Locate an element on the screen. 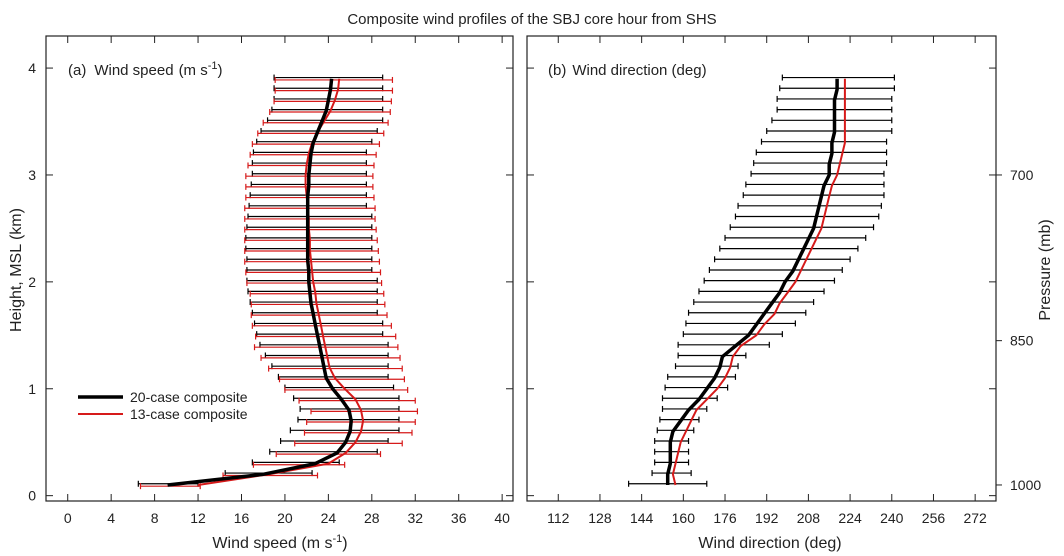  y-tick-label: 3 is located at coordinates (32, 175).